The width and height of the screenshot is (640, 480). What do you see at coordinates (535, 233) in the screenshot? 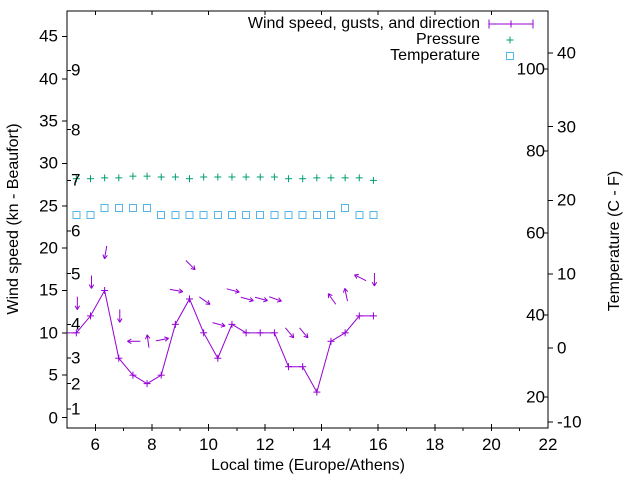
I see `fahrenheit-label: 60` at bounding box center [535, 233].